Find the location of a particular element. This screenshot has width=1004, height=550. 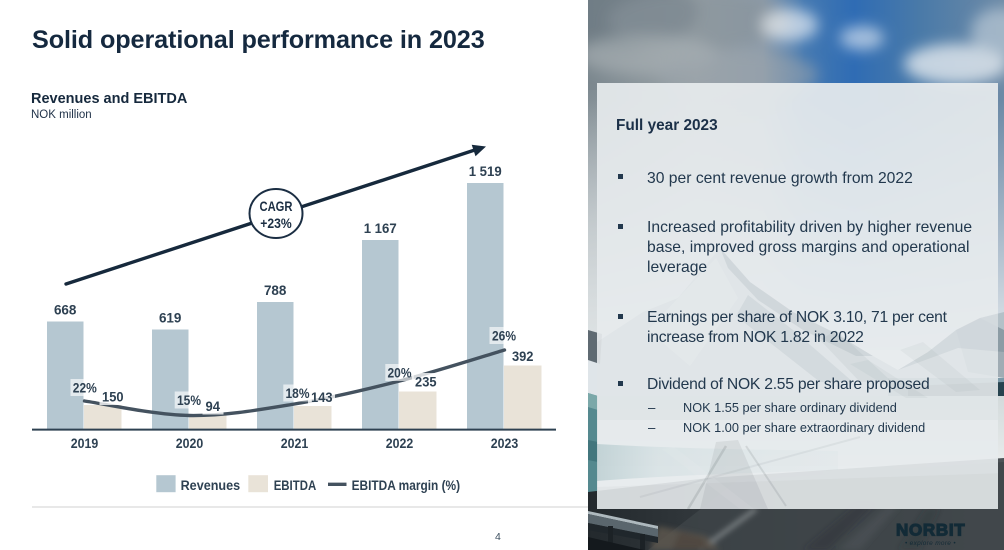

svg-text: 2023 is located at coordinates (505, 443).